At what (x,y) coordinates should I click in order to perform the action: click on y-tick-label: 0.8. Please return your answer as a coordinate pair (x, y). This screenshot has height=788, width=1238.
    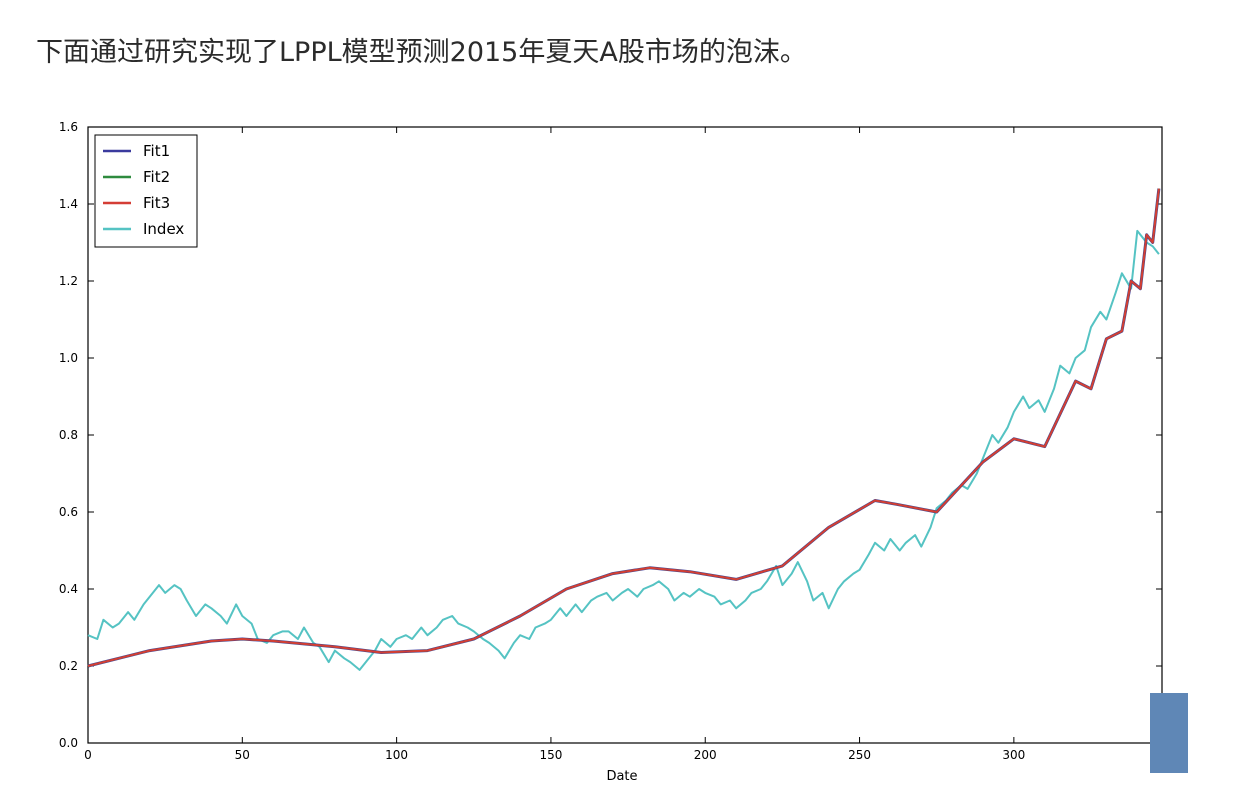
    Looking at the image, I should click on (68, 435).